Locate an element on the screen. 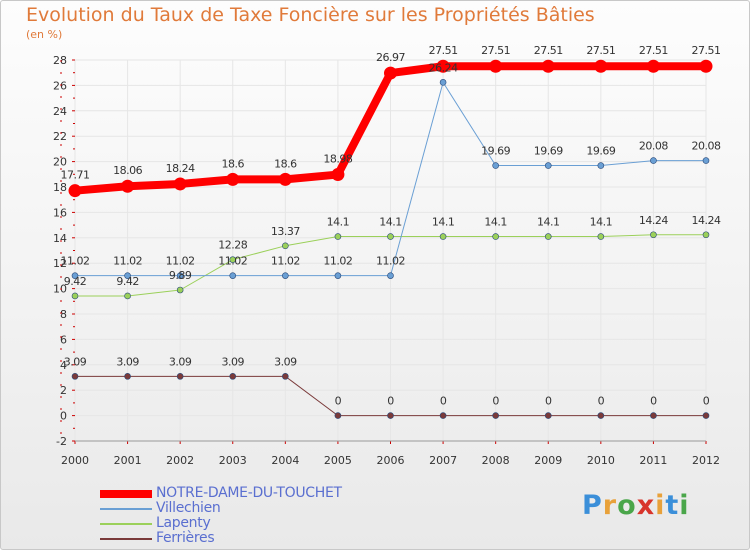 This screenshot has height=550, width=750. data-label: 12.28 is located at coordinates (232, 245).